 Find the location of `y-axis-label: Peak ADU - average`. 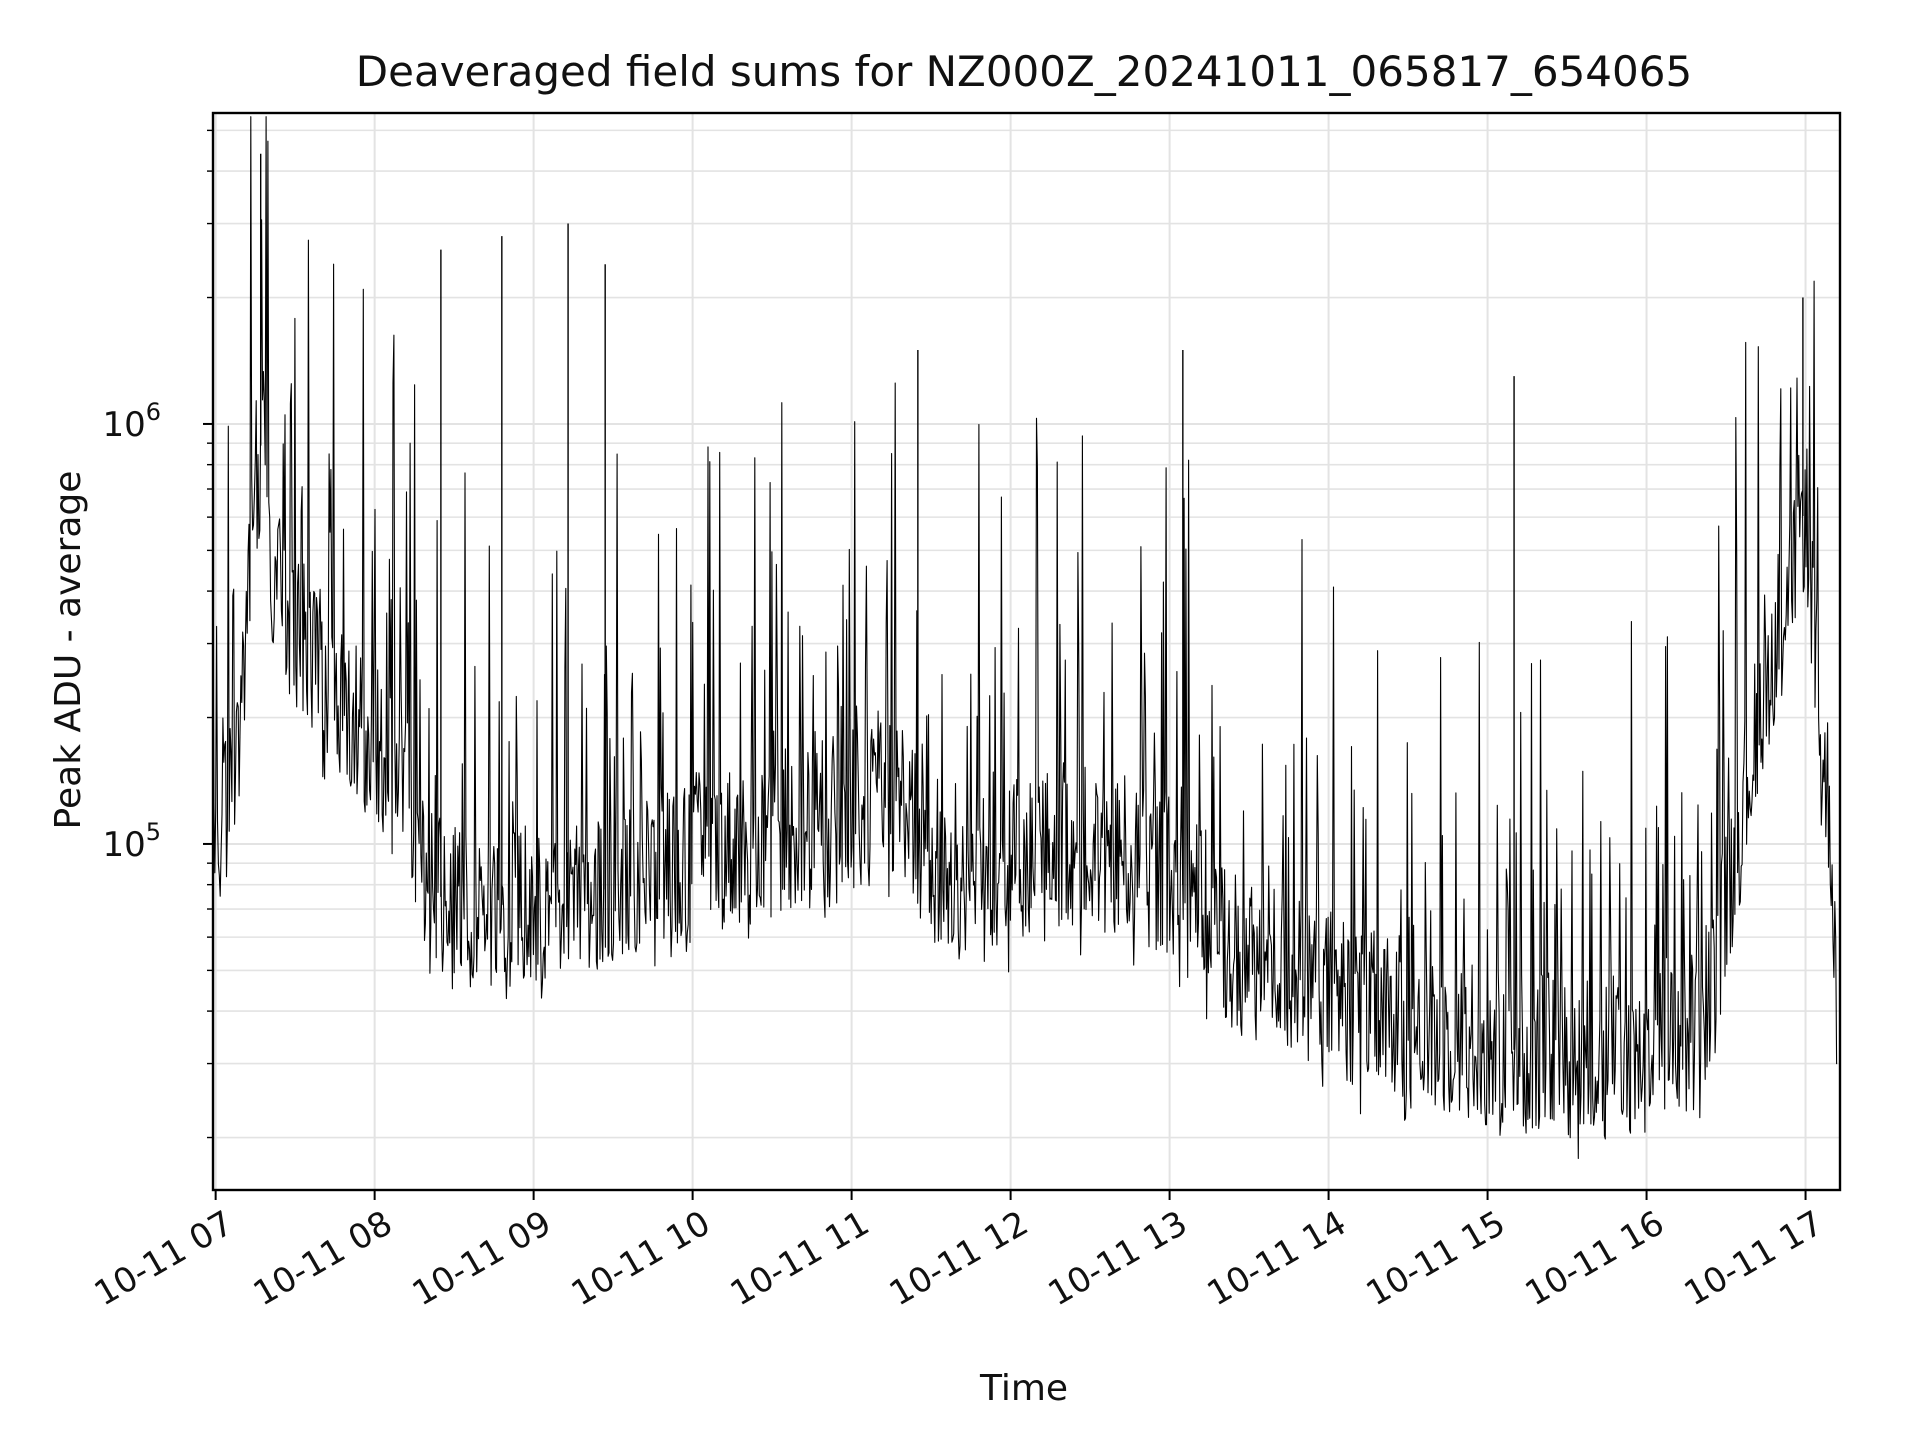

y-axis-label: Peak ADU - average is located at coordinates (68, 650).